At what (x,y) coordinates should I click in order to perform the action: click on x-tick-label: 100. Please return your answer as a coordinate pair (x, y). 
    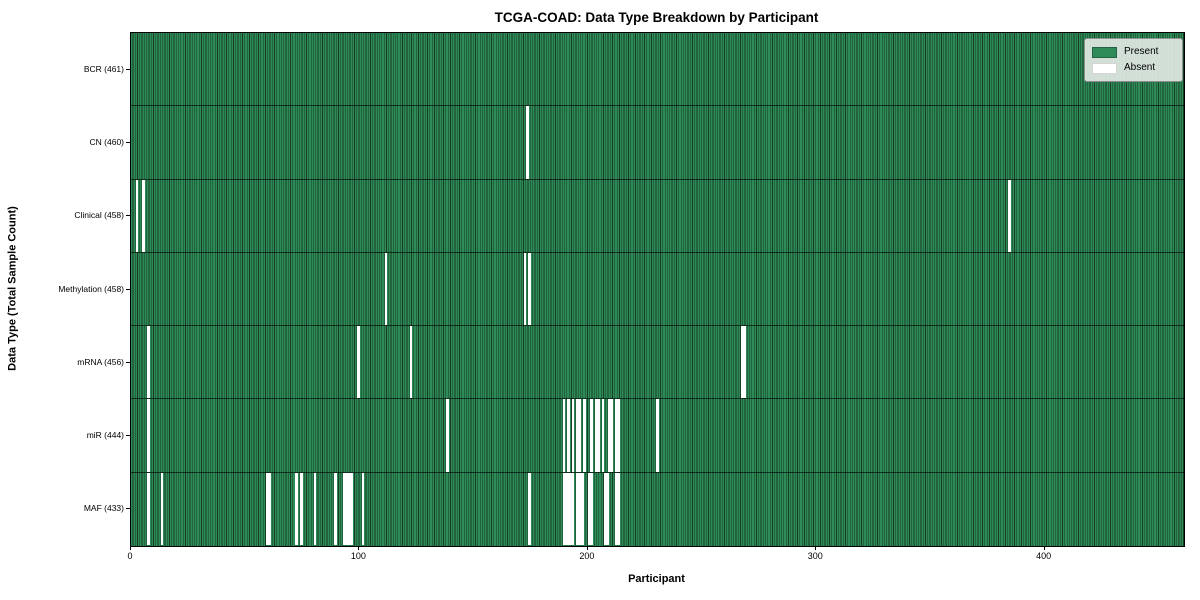
    Looking at the image, I should click on (358, 556).